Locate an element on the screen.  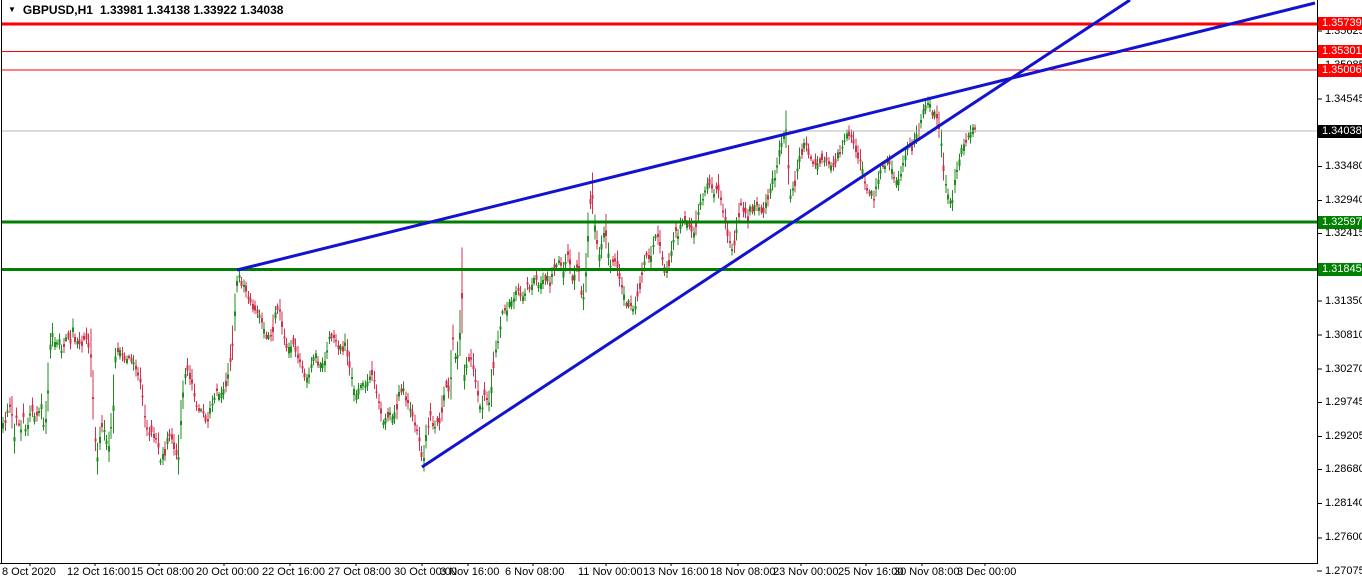
x-axis-label: 12 Oct 16:00 is located at coordinates (98, 572).